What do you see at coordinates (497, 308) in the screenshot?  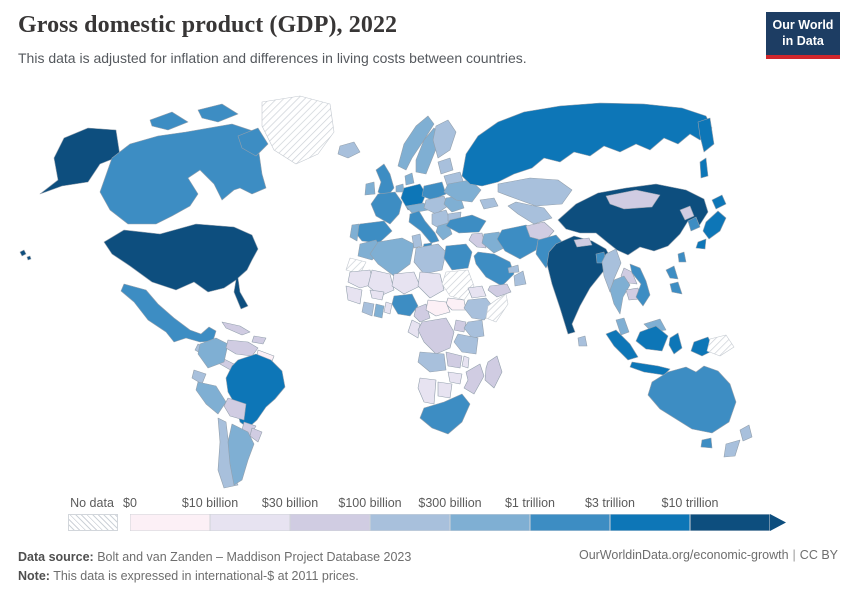 I see `country-somalia` at bounding box center [497, 308].